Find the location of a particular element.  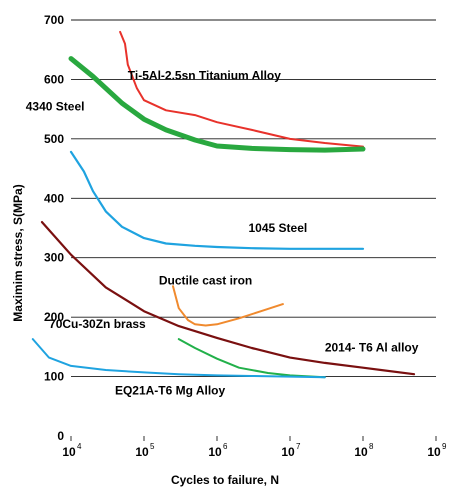

x-tick-label: 10 8 is located at coordinates (364, 450).